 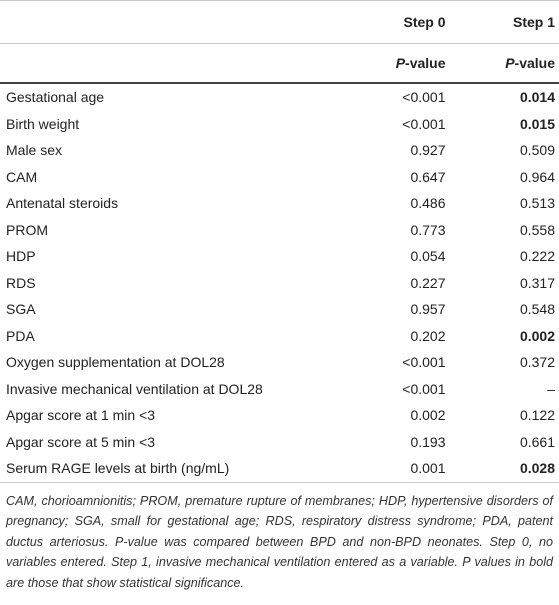 I want to click on cell: 0.372, so click(x=537, y=362).